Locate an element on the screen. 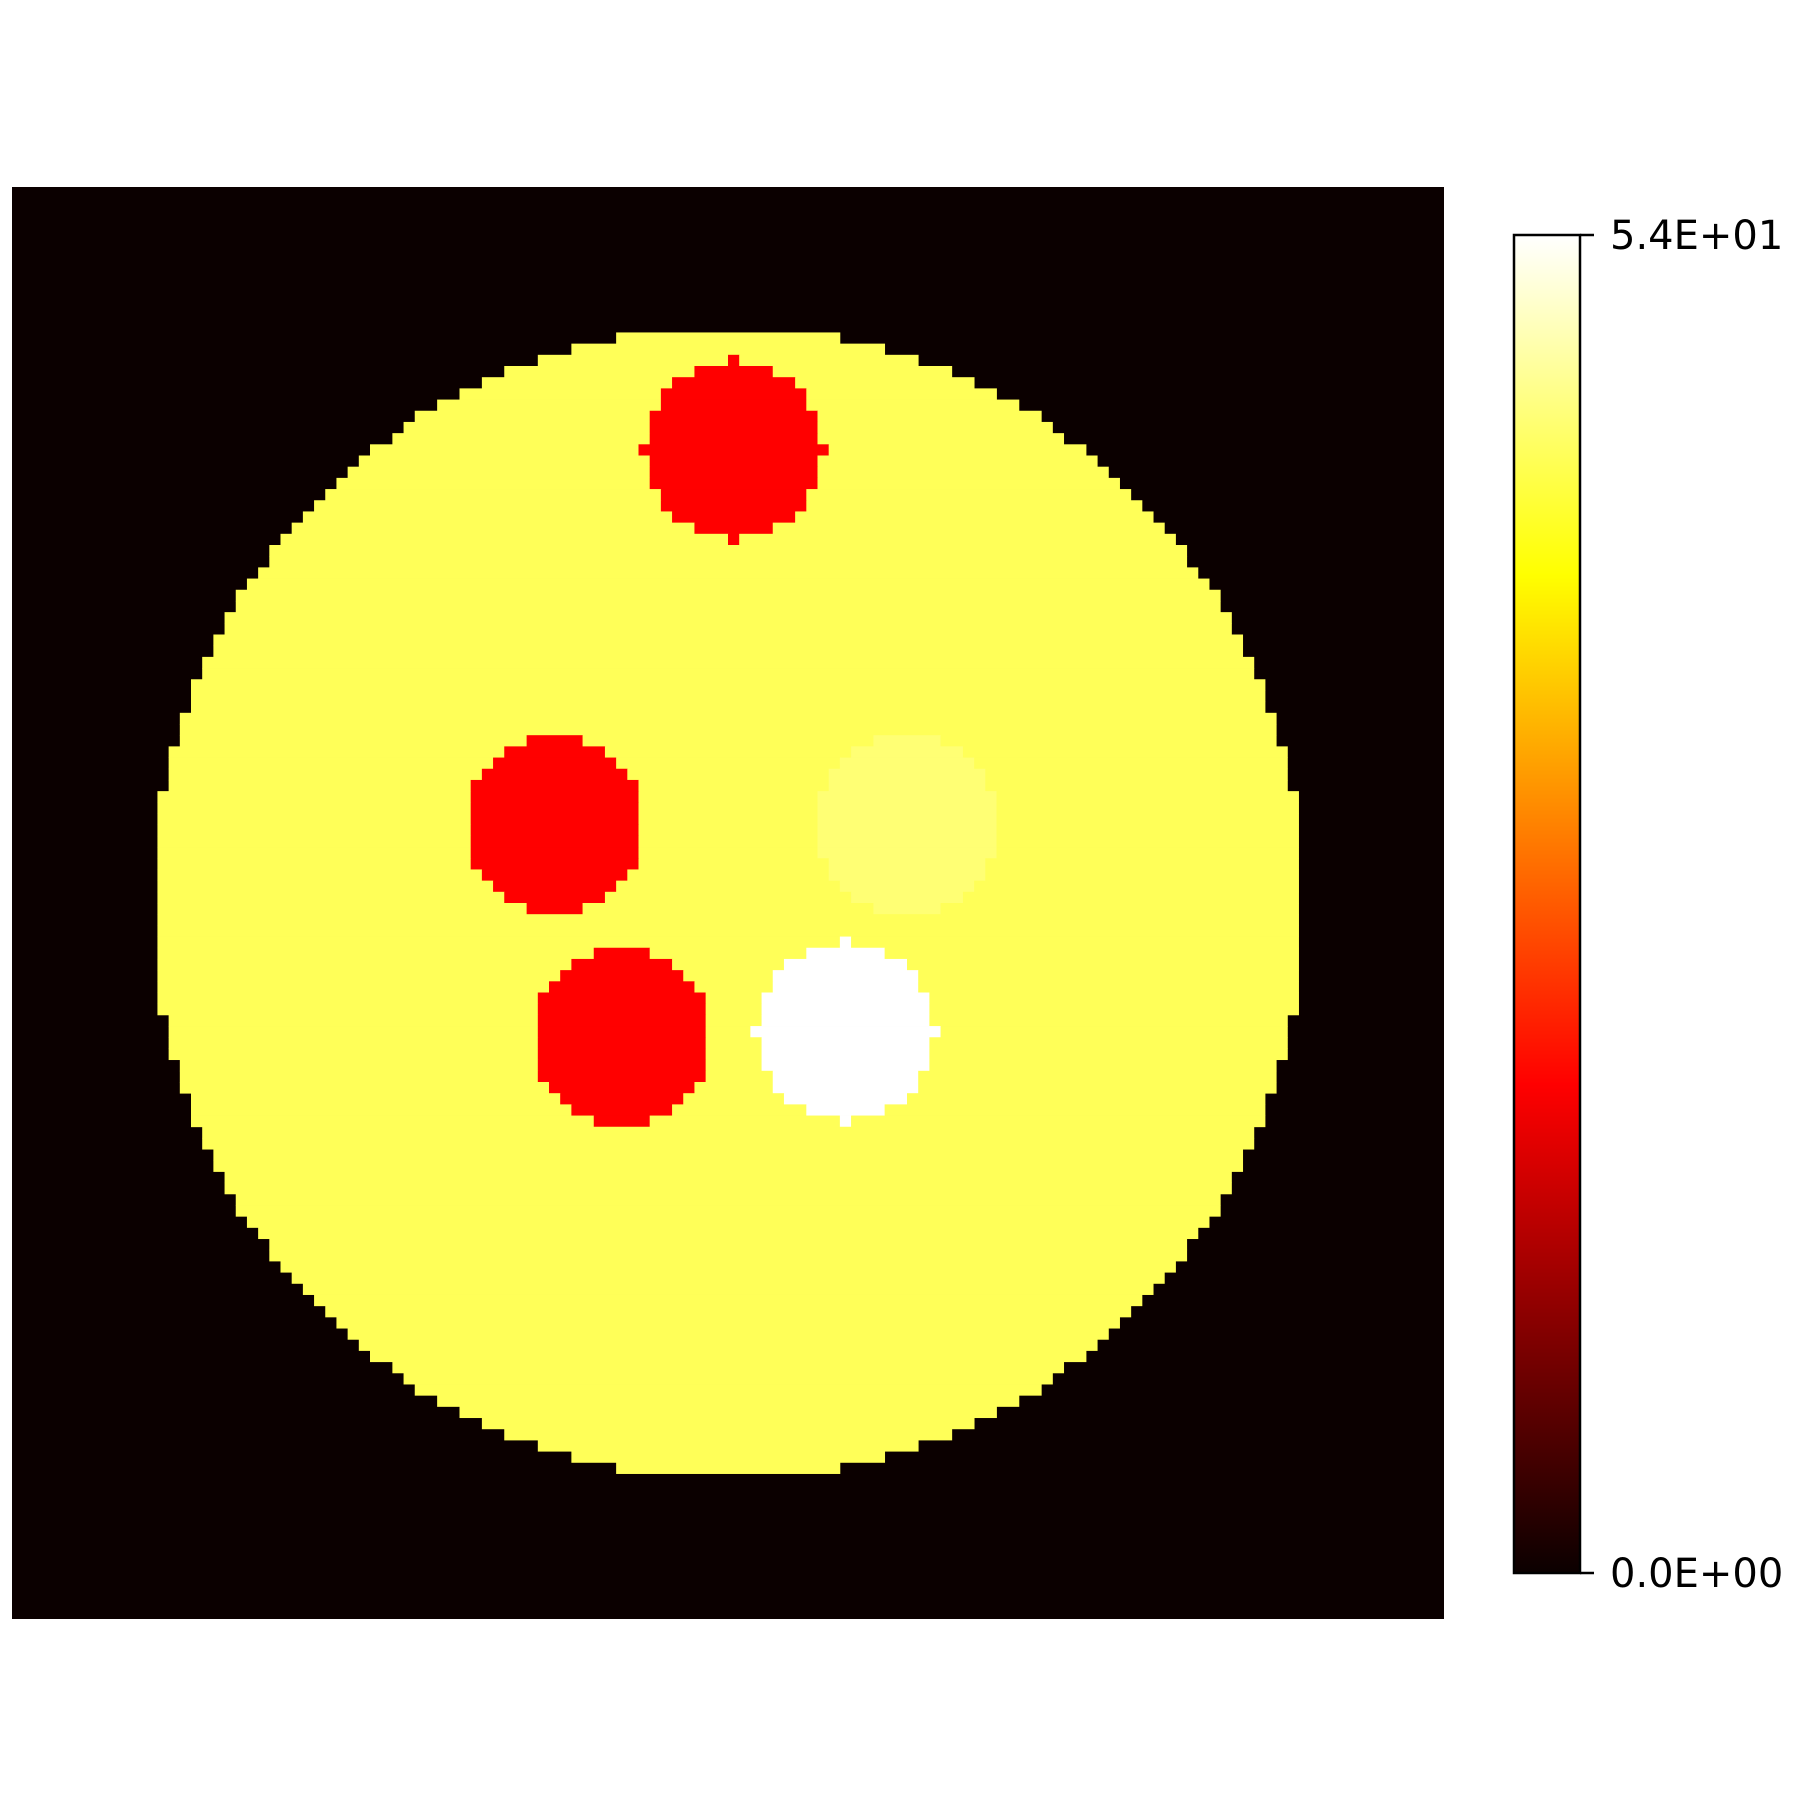 The image size is (1800, 1800). colorbar-gradient is located at coordinates (1547, 904).